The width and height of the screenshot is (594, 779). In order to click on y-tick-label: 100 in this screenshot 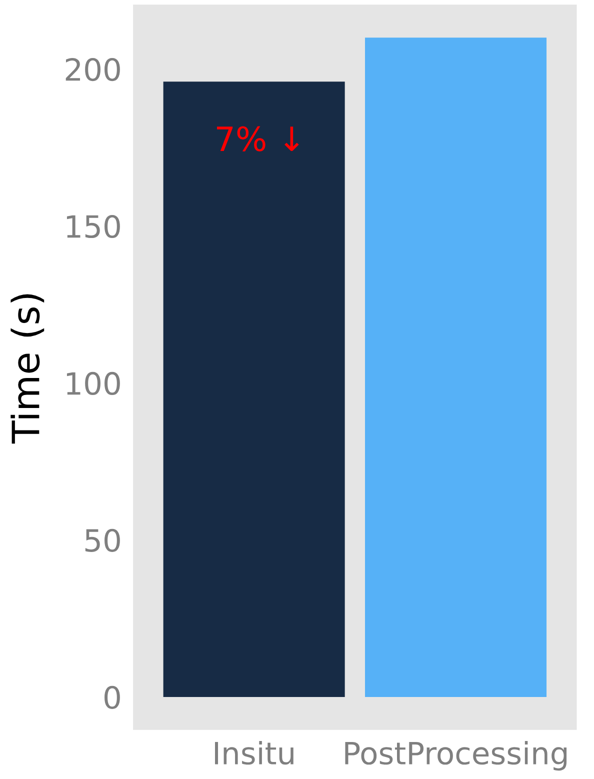, I will do `click(93, 384)`.